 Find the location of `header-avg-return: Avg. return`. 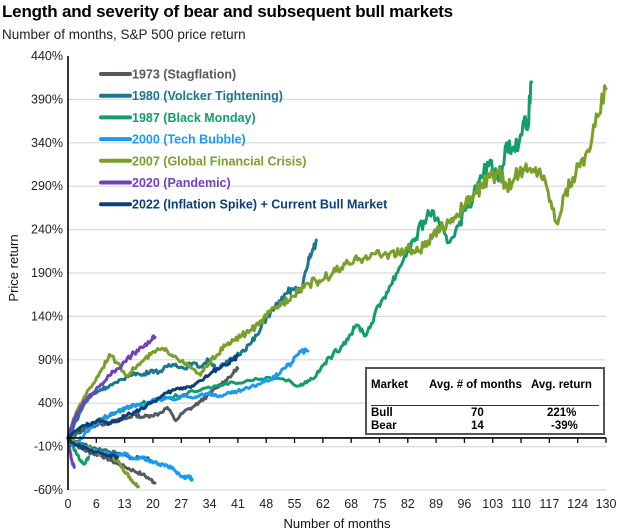

header-avg-return: Avg. return is located at coordinates (561, 385).